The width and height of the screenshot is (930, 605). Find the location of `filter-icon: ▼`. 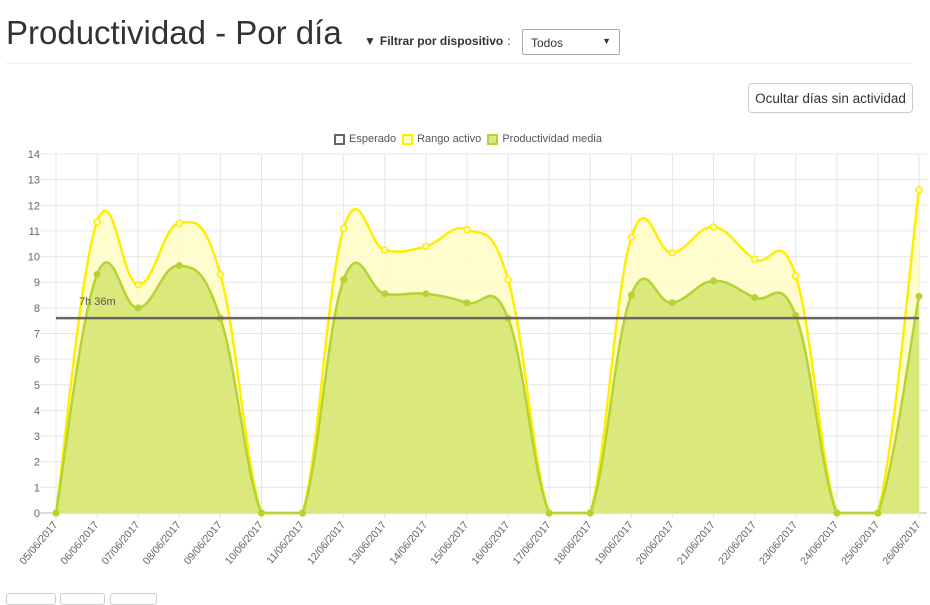

filter-icon: ▼ is located at coordinates (370, 41).